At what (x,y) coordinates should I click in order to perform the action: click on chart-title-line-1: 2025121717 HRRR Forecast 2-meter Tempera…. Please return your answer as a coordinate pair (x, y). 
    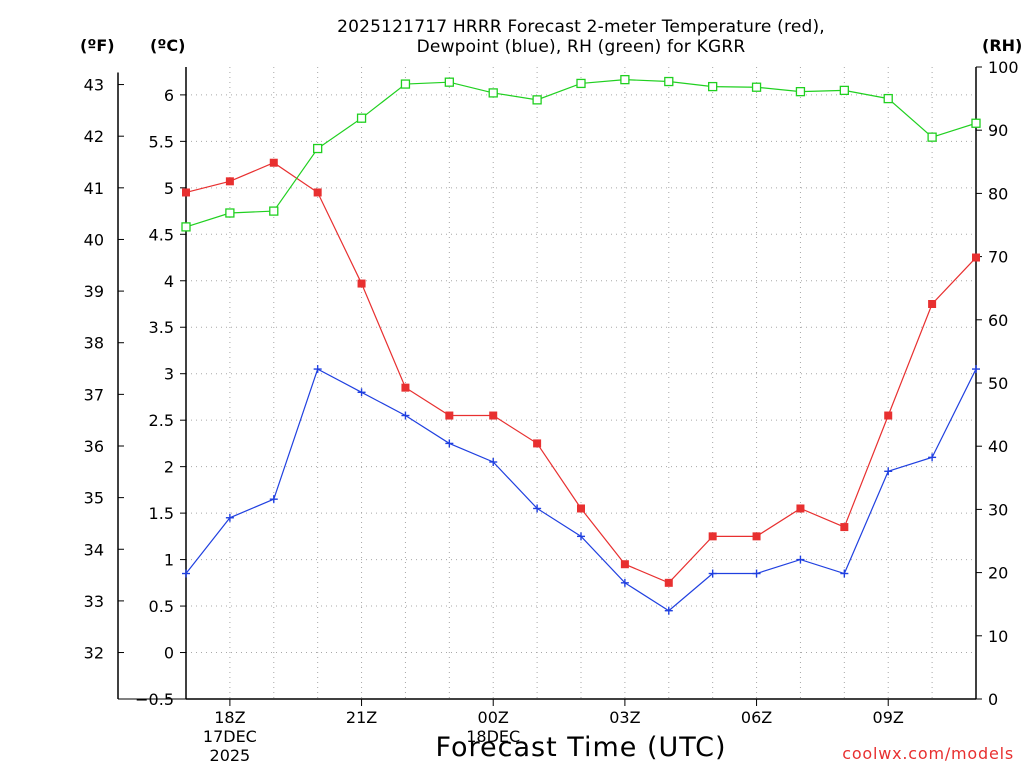
    Looking at the image, I should click on (581, 27).